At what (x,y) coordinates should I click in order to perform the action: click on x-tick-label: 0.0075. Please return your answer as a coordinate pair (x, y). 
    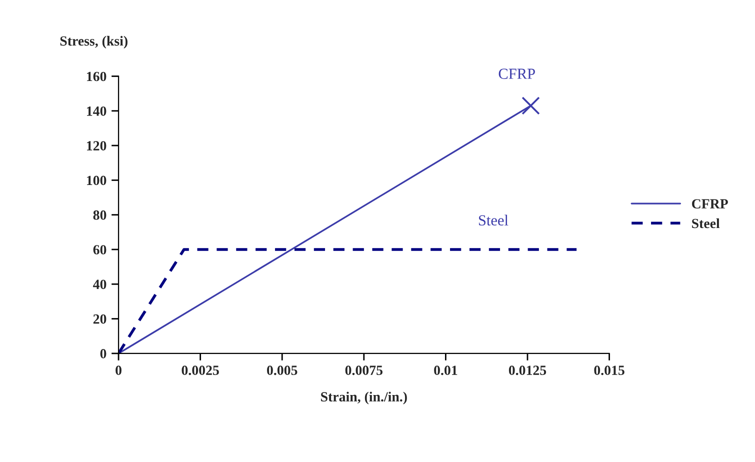
    Looking at the image, I should click on (363, 371).